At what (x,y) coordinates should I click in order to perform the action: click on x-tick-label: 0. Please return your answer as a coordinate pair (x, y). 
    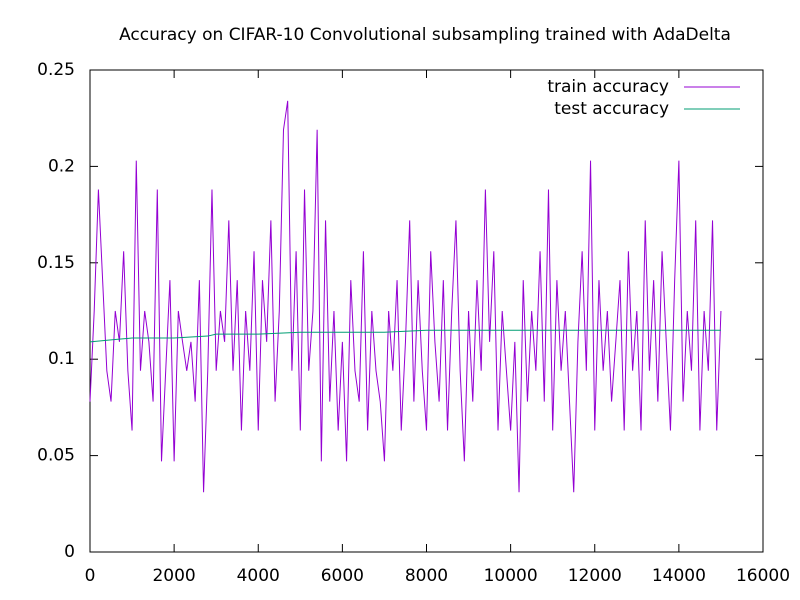
    Looking at the image, I should click on (90, 576).